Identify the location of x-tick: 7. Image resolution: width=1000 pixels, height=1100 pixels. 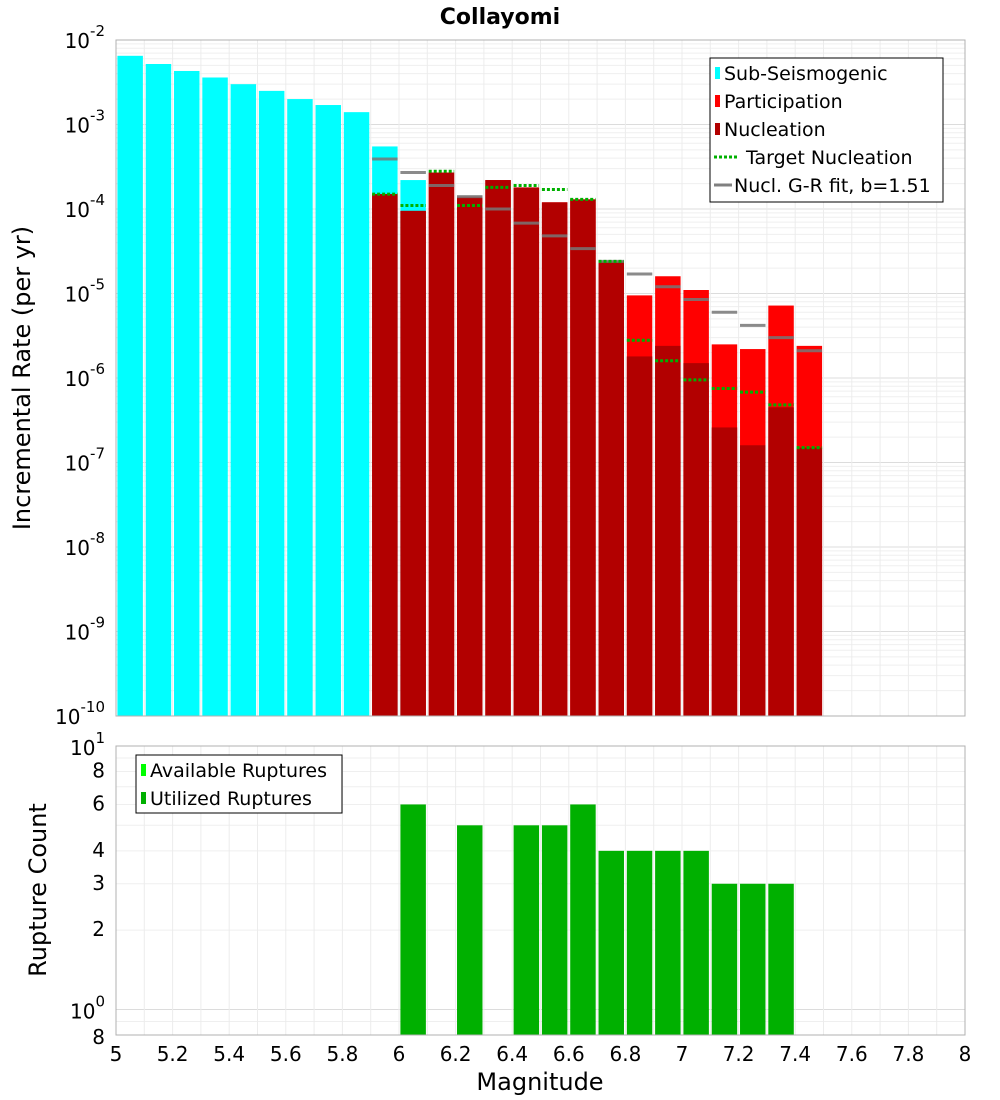
(682, 1054).